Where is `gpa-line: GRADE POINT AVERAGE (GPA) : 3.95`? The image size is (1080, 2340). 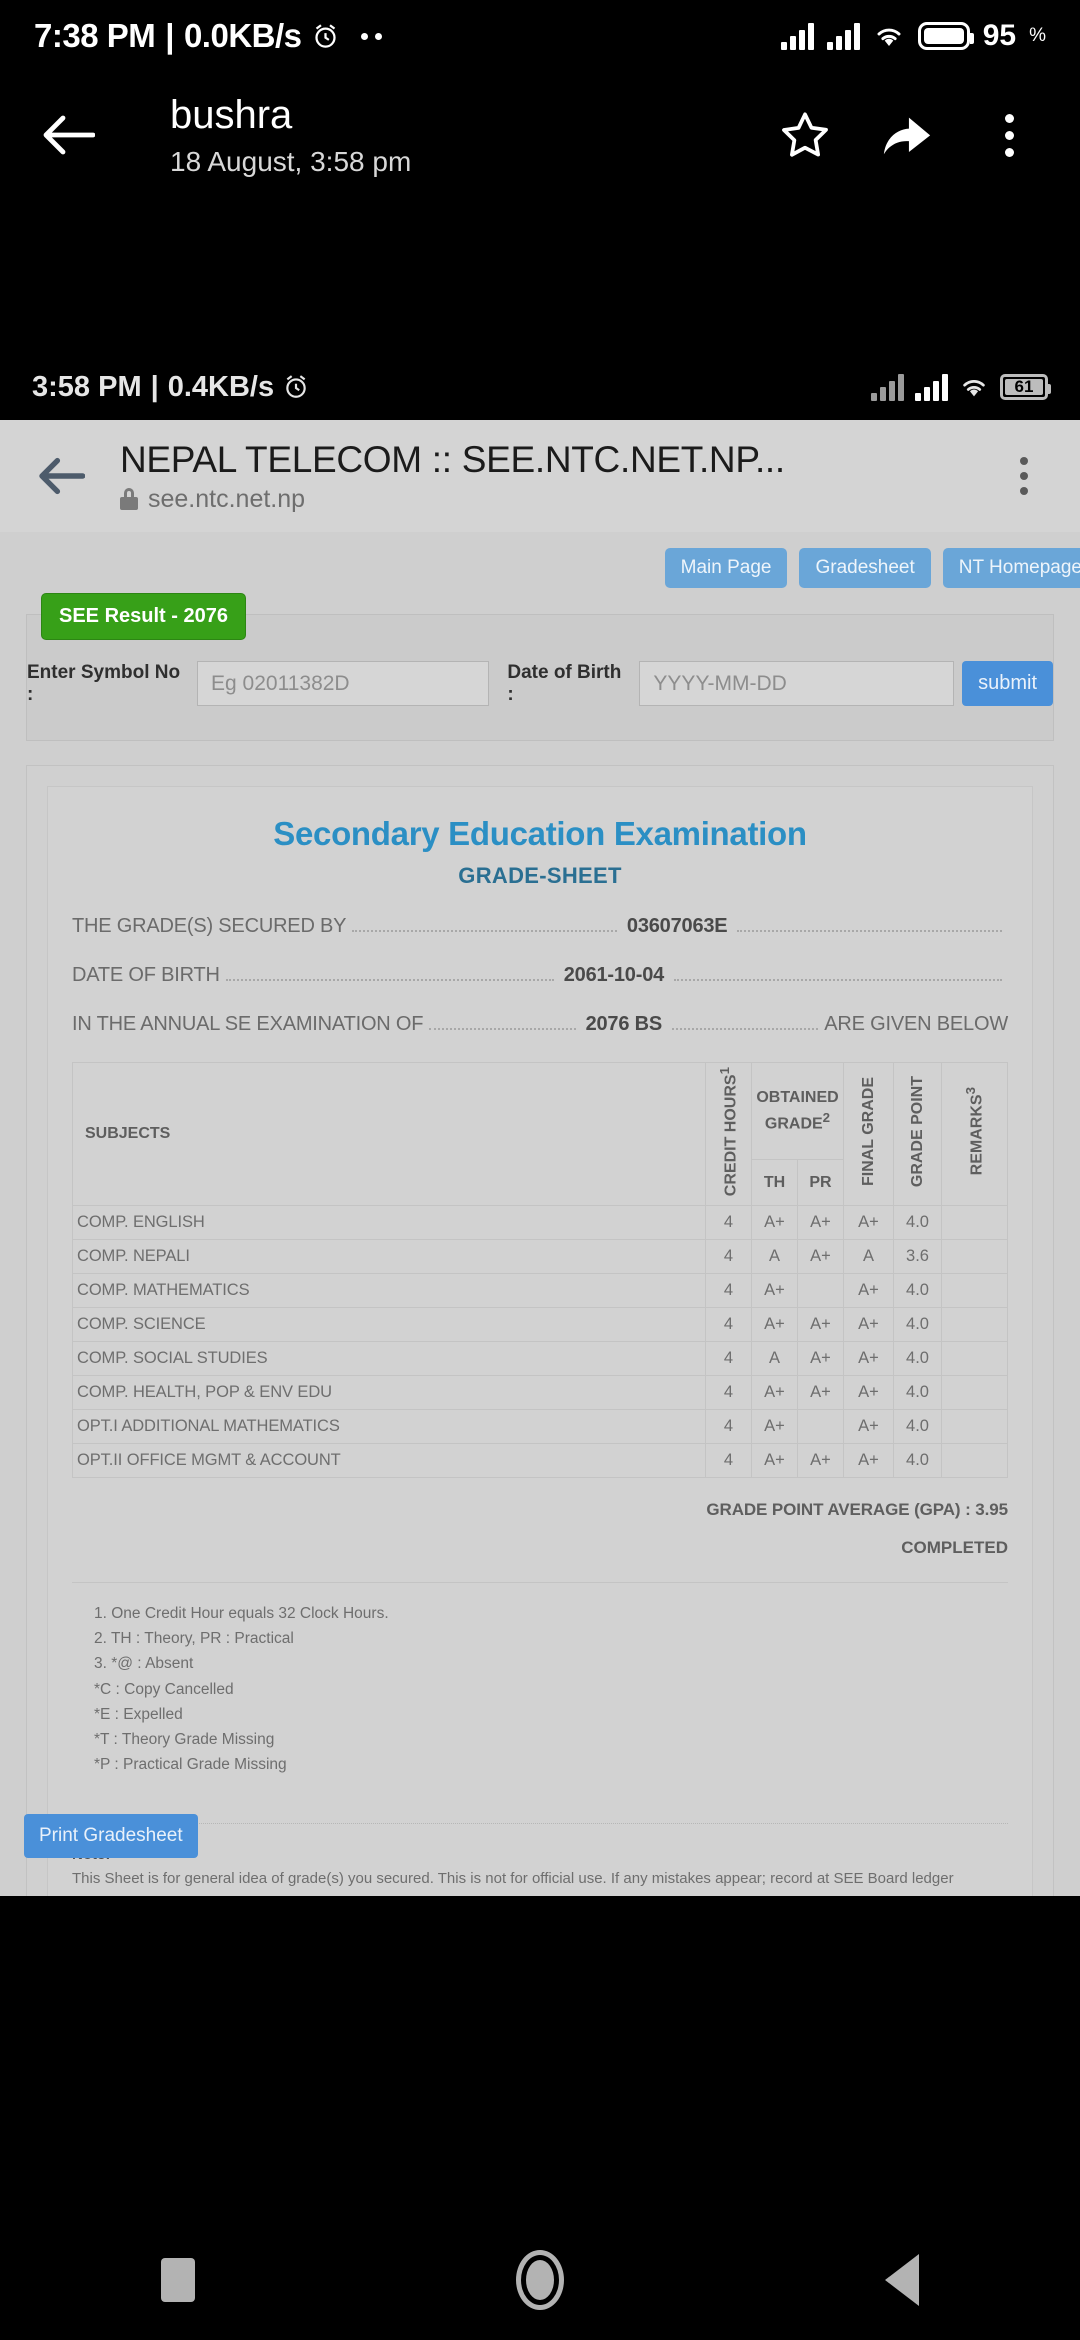 gpa-line: GRADE POINT AVERAGE (GPA) : 3.95 is located at coordinates (857, 1510).